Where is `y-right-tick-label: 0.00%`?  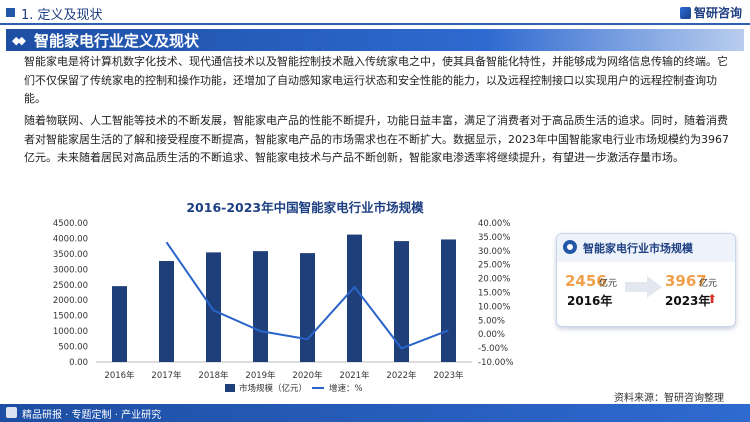 y-right-tick-label: 0.00% is located at coordinates (491, 335).